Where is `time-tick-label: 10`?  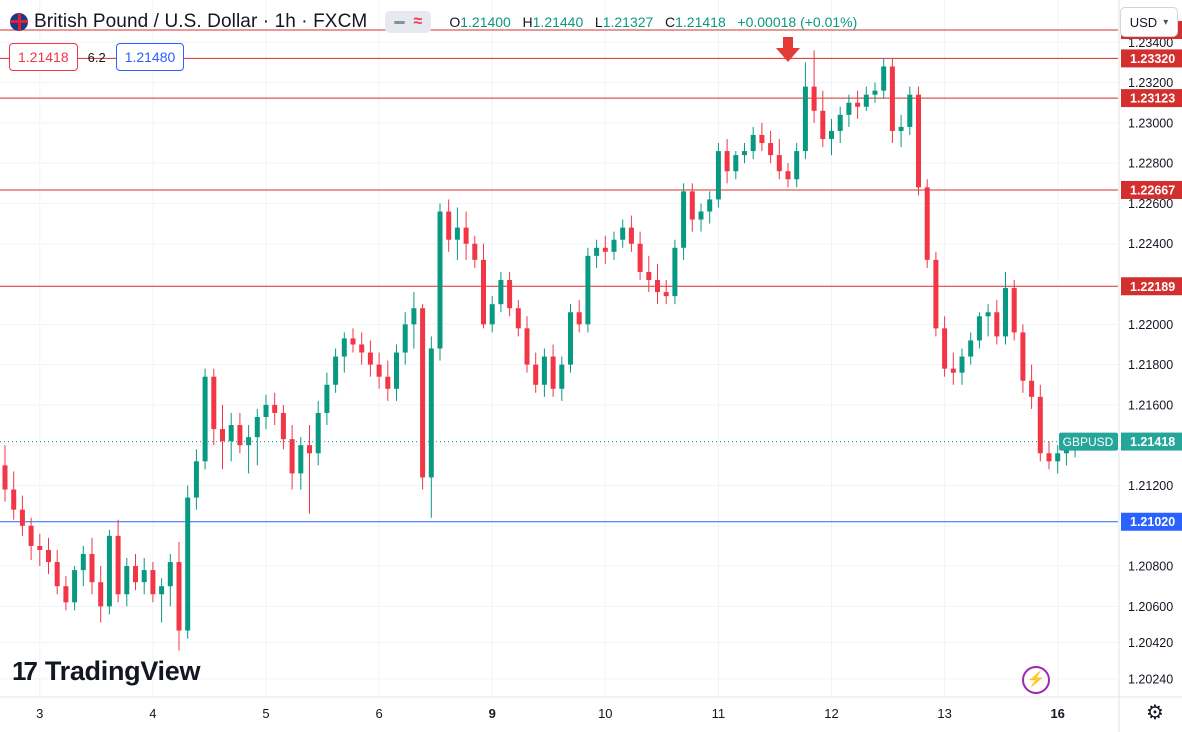
time-tick-label: 10 is located at coordinates (605, 713).